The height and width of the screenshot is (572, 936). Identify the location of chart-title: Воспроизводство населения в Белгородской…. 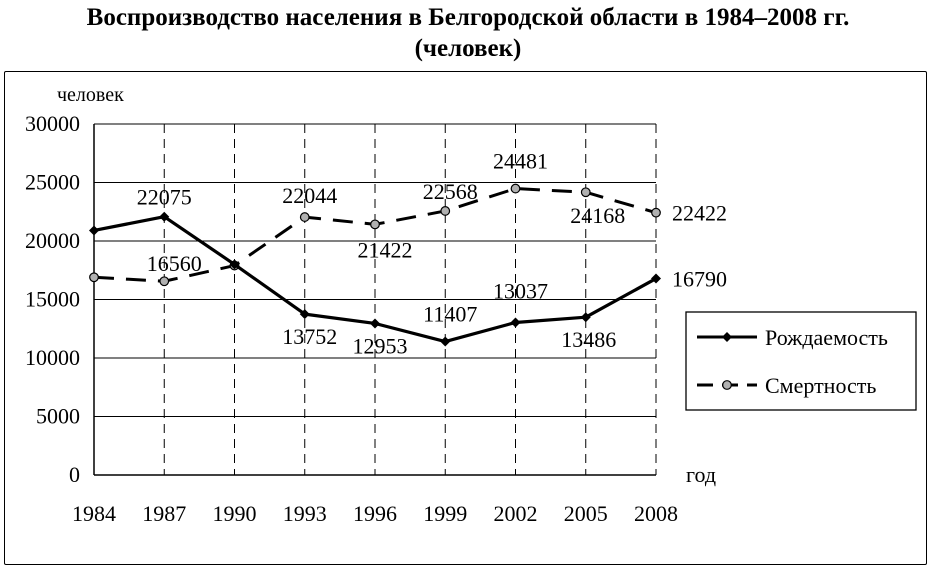
(468, 17).